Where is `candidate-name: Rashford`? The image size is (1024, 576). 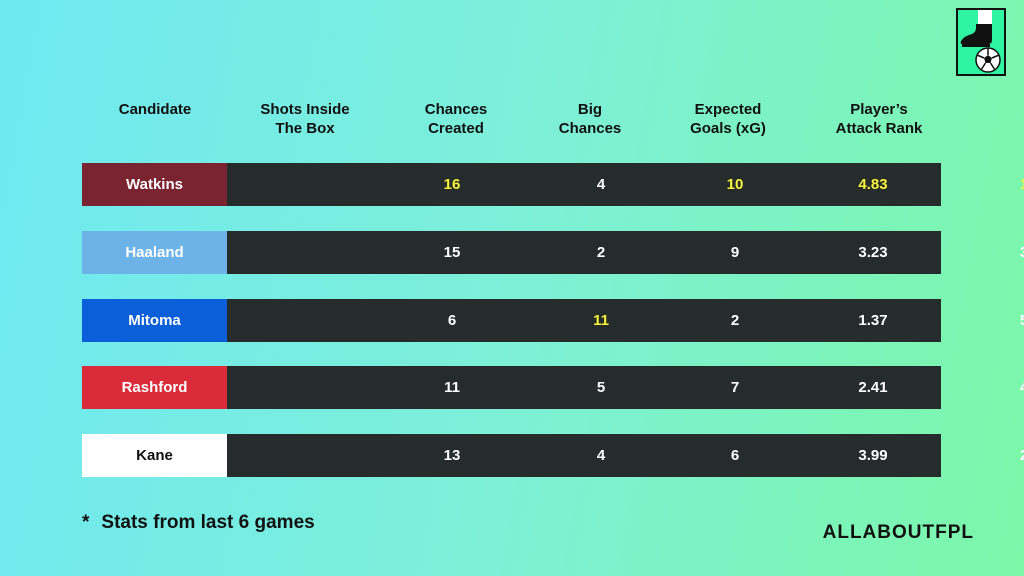 candidate-name: Rashford is located at coordinates (154, 387).